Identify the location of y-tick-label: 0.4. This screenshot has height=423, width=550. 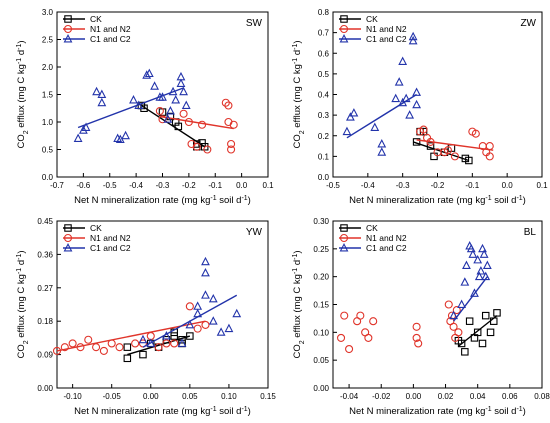
(324, 95).